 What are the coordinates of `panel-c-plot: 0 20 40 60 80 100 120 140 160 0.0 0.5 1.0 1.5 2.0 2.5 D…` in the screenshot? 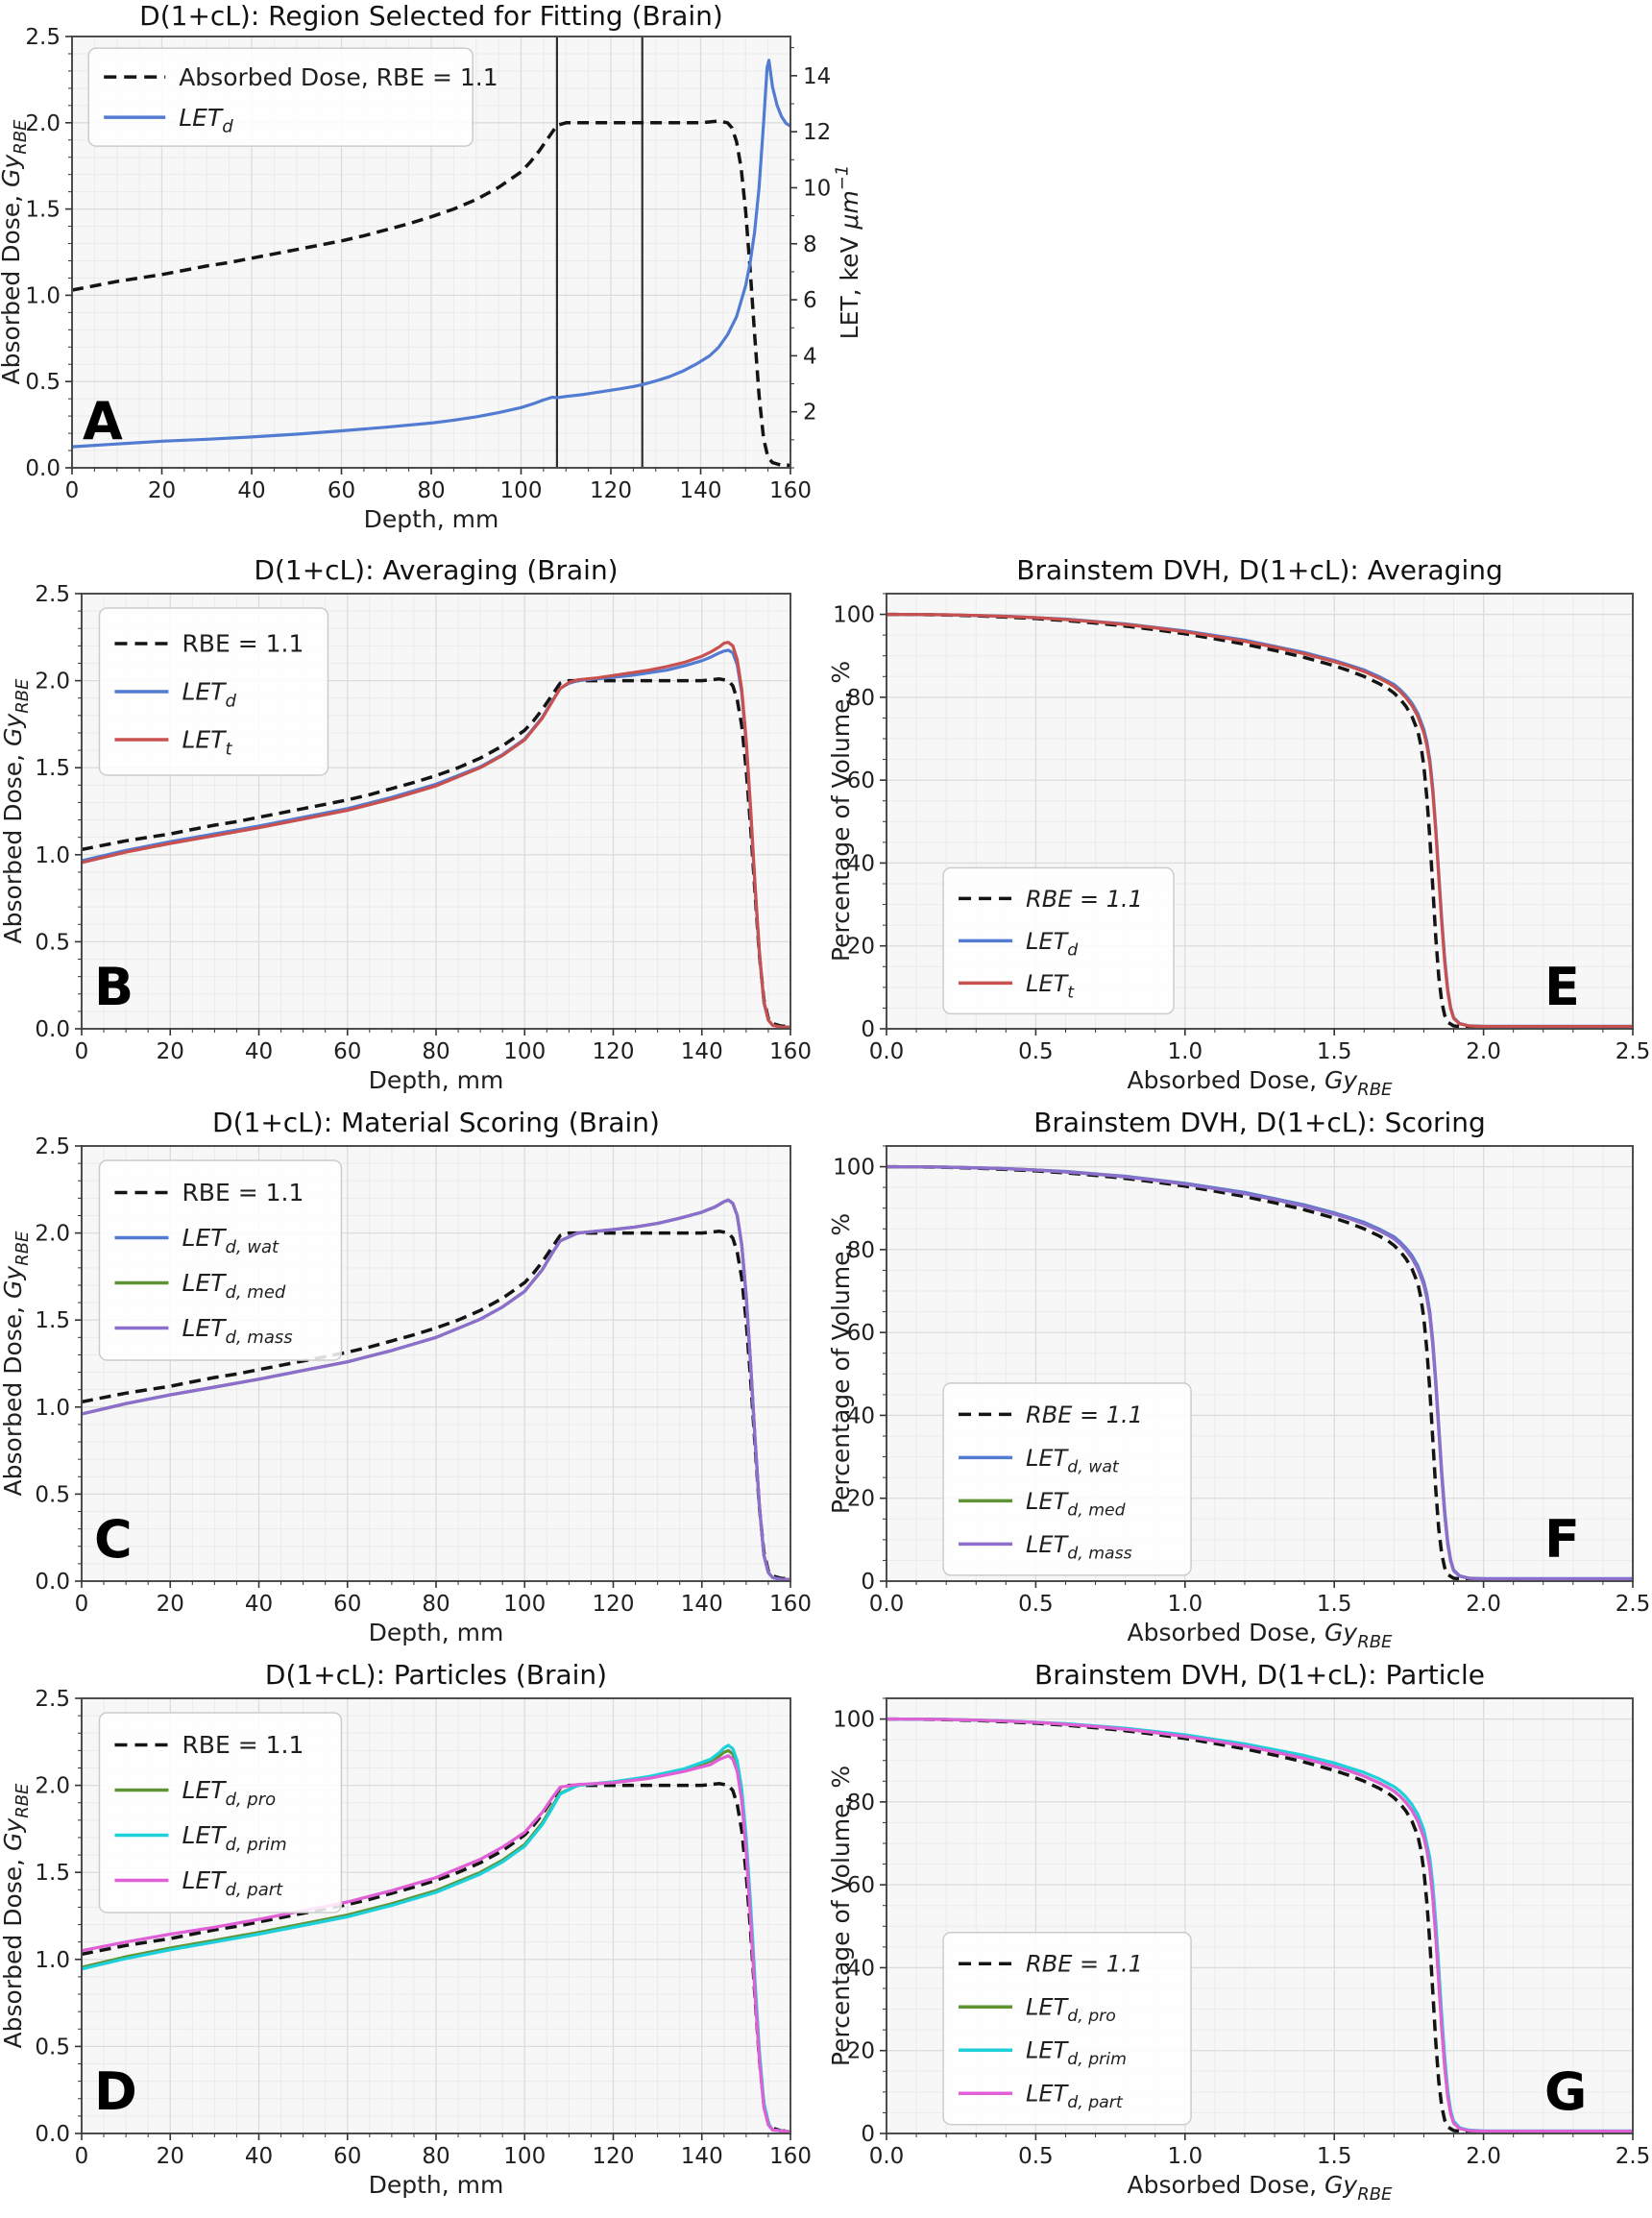 It's located at (406, 1390).